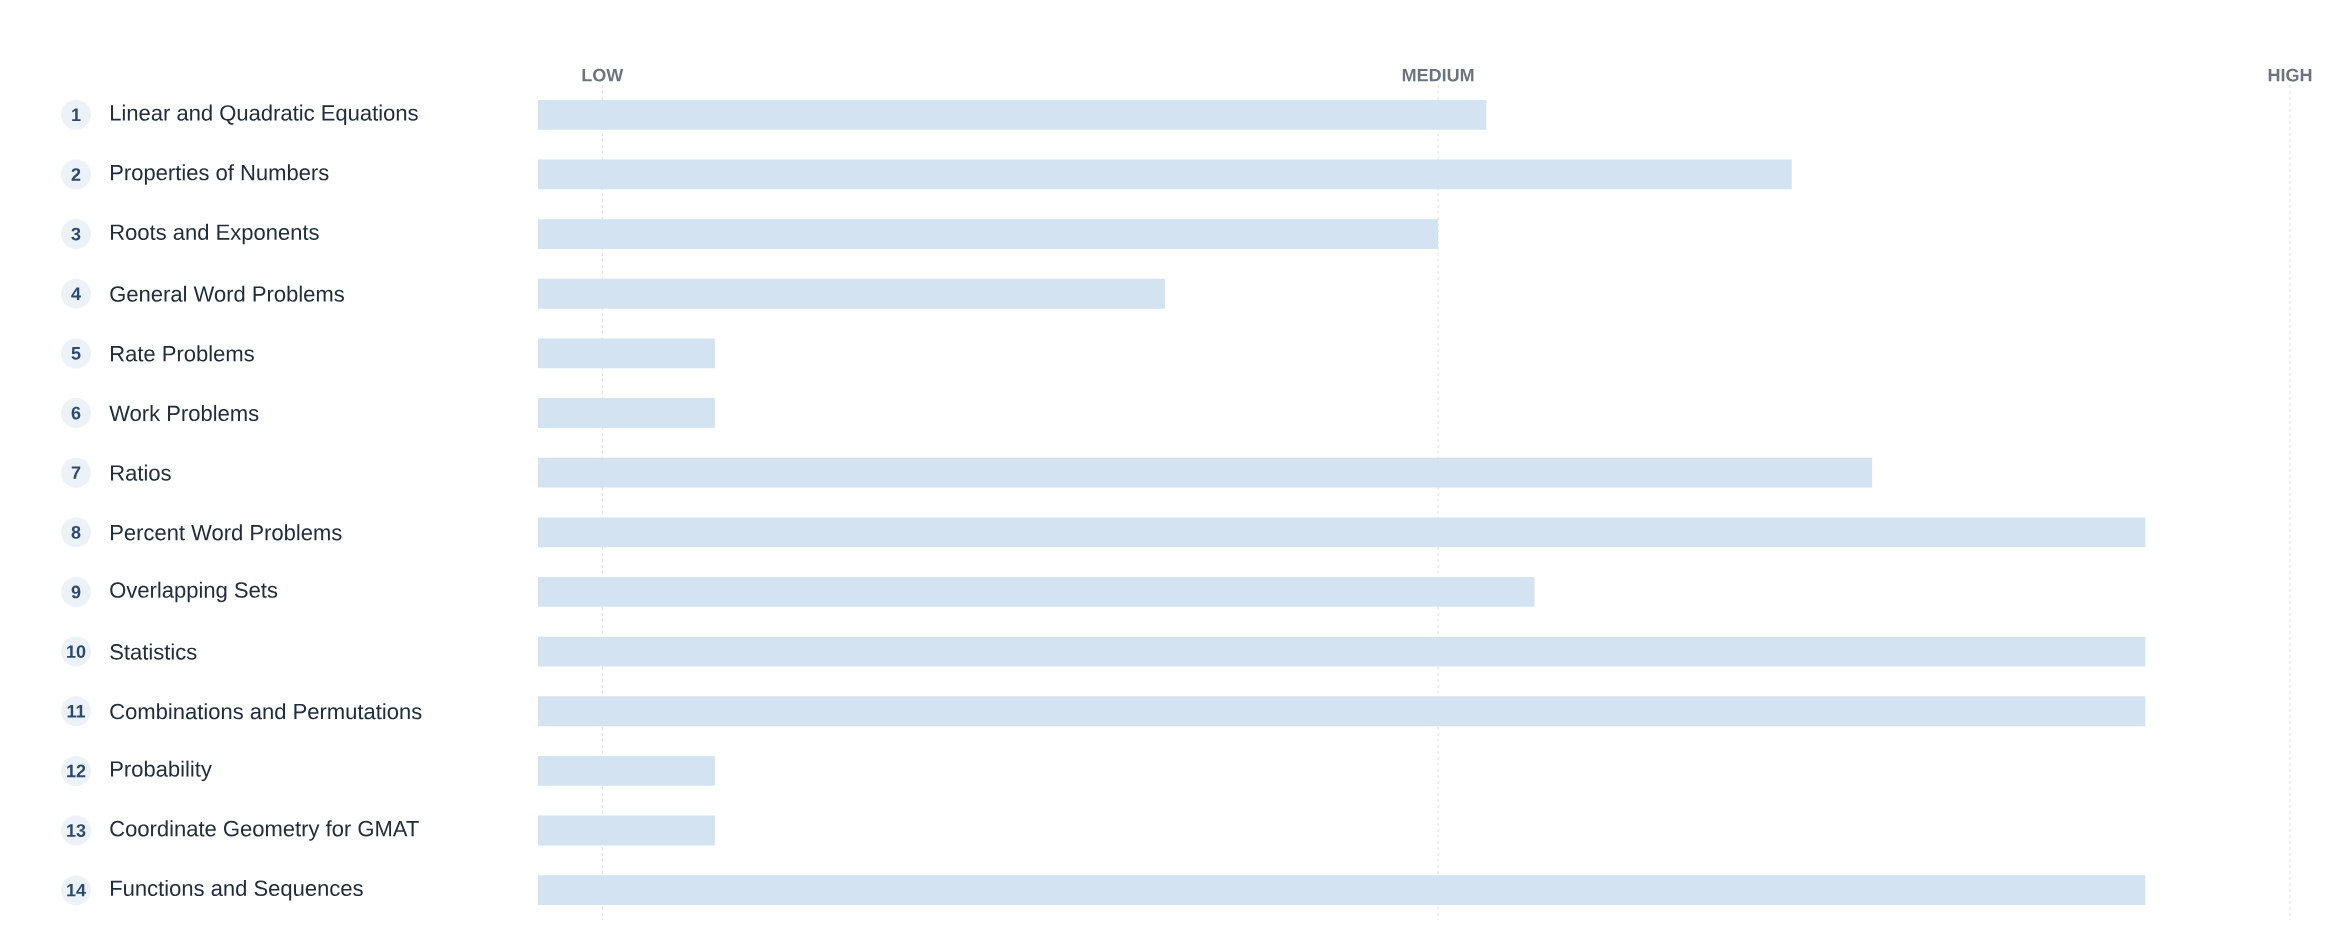 The width and height of the screenshot is (2335, 944). Describe the element at coordinates (76, 174) in the screenshot. I see `text: 2` at that location.